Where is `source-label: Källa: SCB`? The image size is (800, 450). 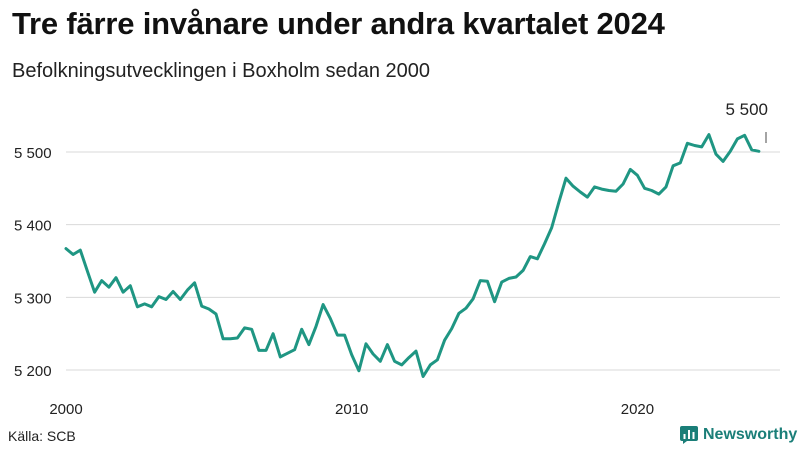
source-label: Källa: SCB is located at coordinates (42, 436).